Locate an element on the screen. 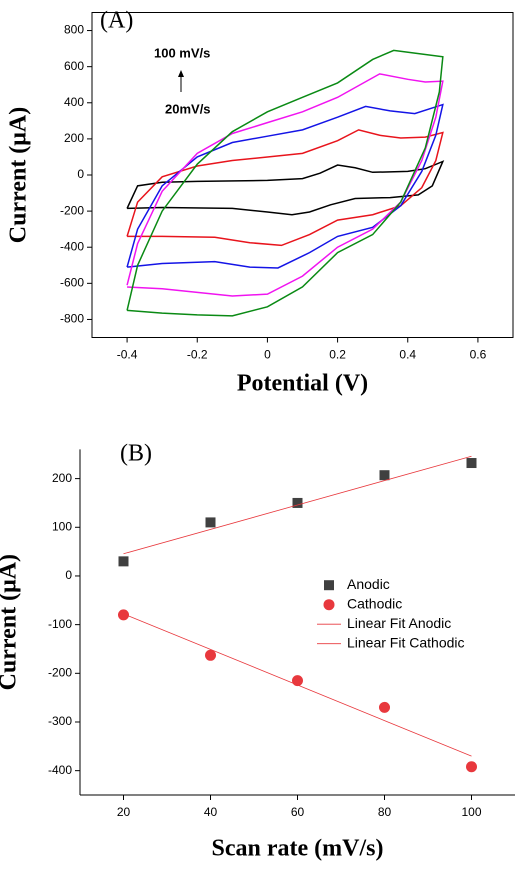 The height and width of the screenshot is (878, 524). x-tick-label: 0.6 is located at coordinates (478, 355).